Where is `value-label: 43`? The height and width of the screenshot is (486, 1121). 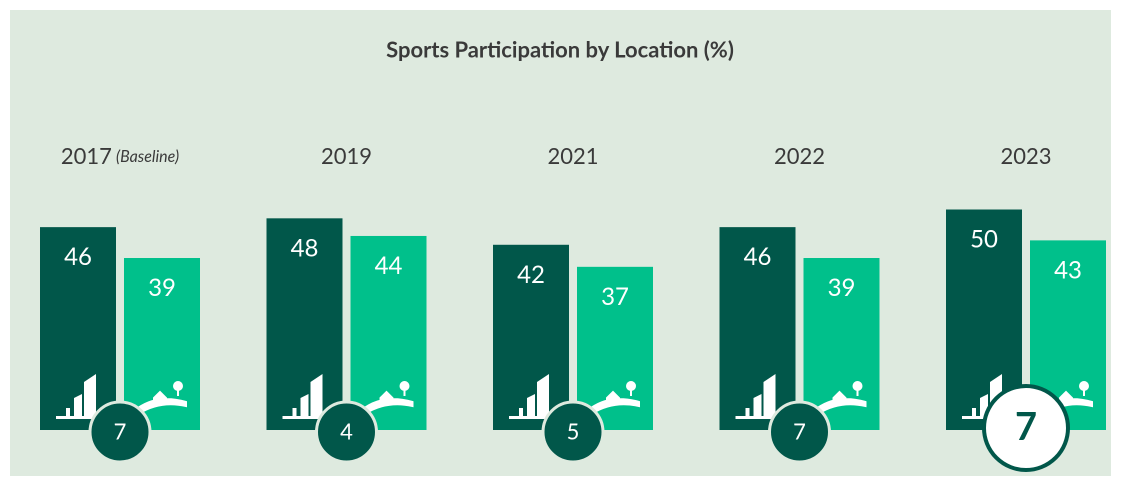
value-label: 43 is located at coordinates (1068, 269).